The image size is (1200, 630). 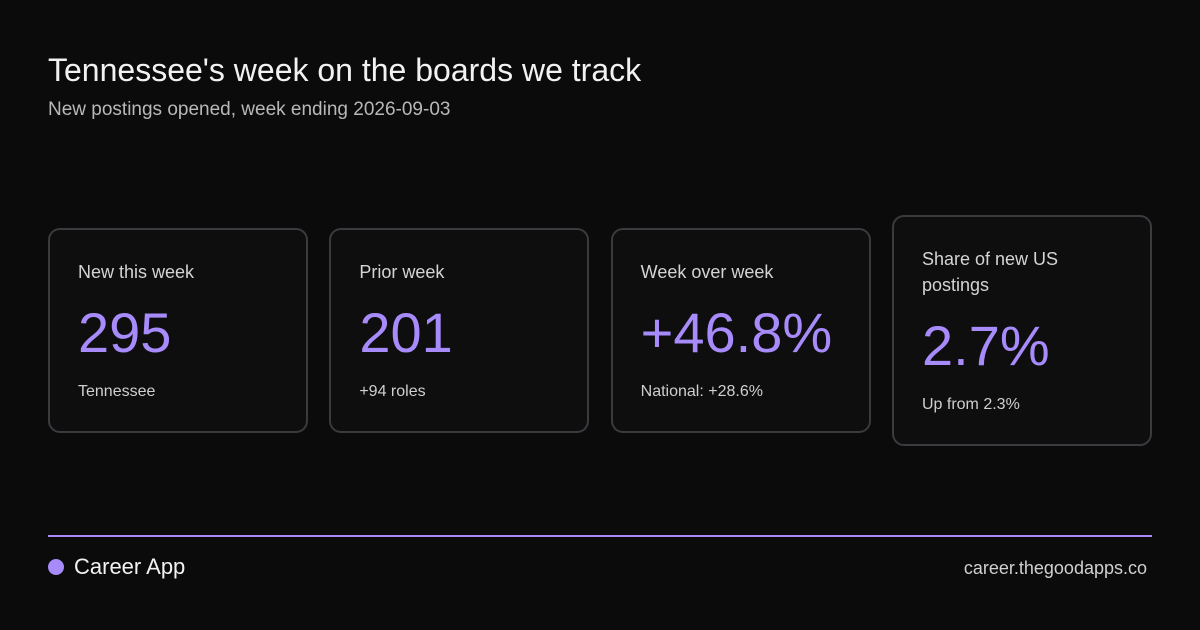 I want to click on stat-label: New this week, so click(x=136, y=271).